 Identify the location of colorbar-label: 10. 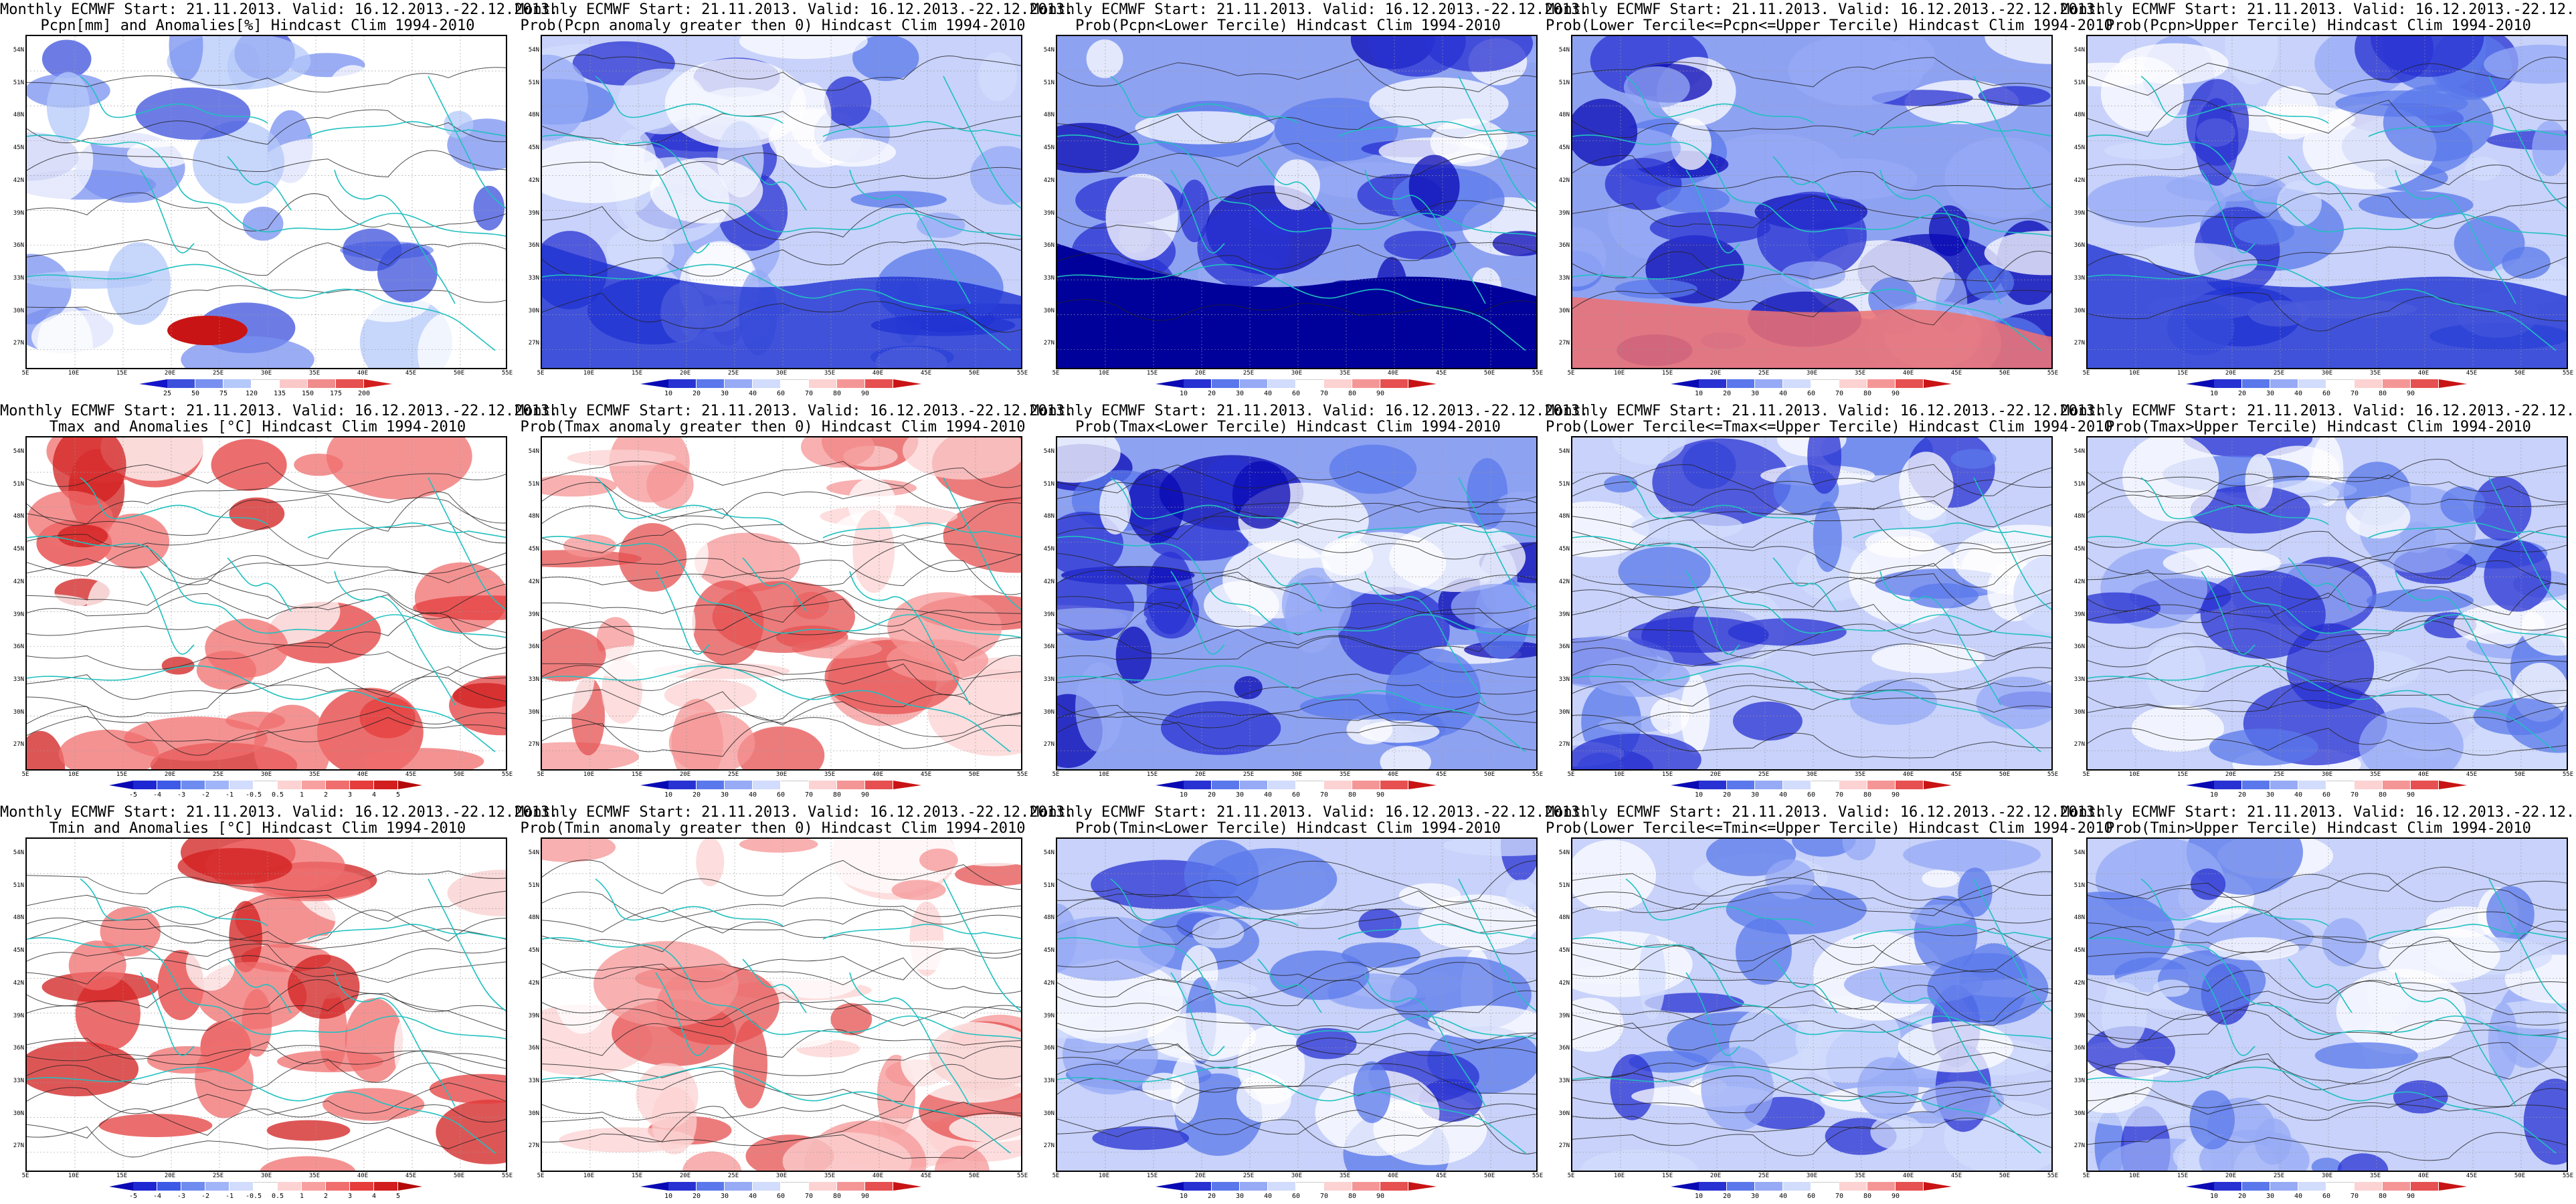
(668, 1196).